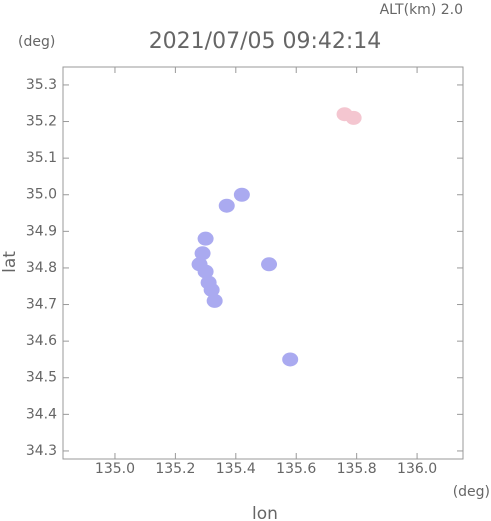 Image resolution: width=491 pixels, height=521 pixels. What do you see at coordinates (265, 41) in the screenshot?
I see `chart-title: 2021/07/05 09:42:14` at bounding box center [265, 41].